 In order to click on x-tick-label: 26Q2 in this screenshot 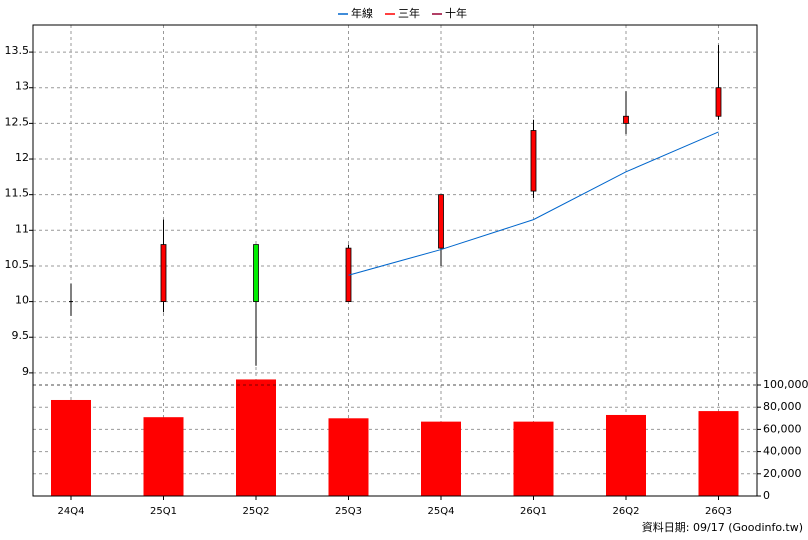, I will do `click(626, 511)`.